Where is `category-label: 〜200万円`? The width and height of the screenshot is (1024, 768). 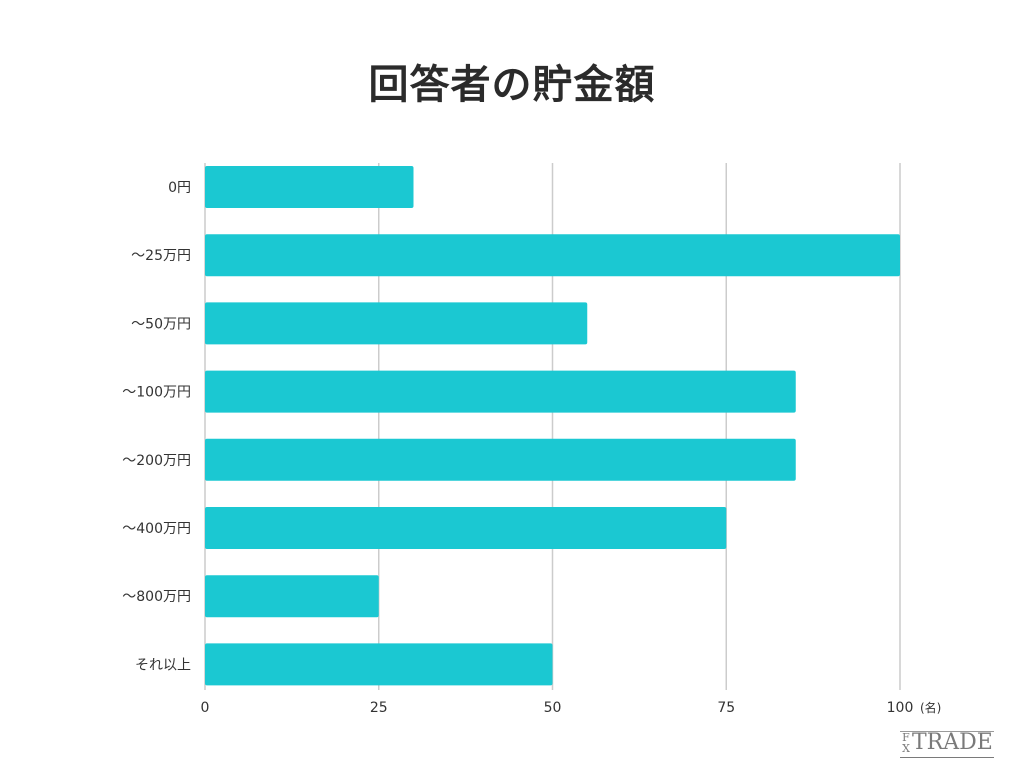 category-label: 〜200万円 is located at coordinates (156, 461).